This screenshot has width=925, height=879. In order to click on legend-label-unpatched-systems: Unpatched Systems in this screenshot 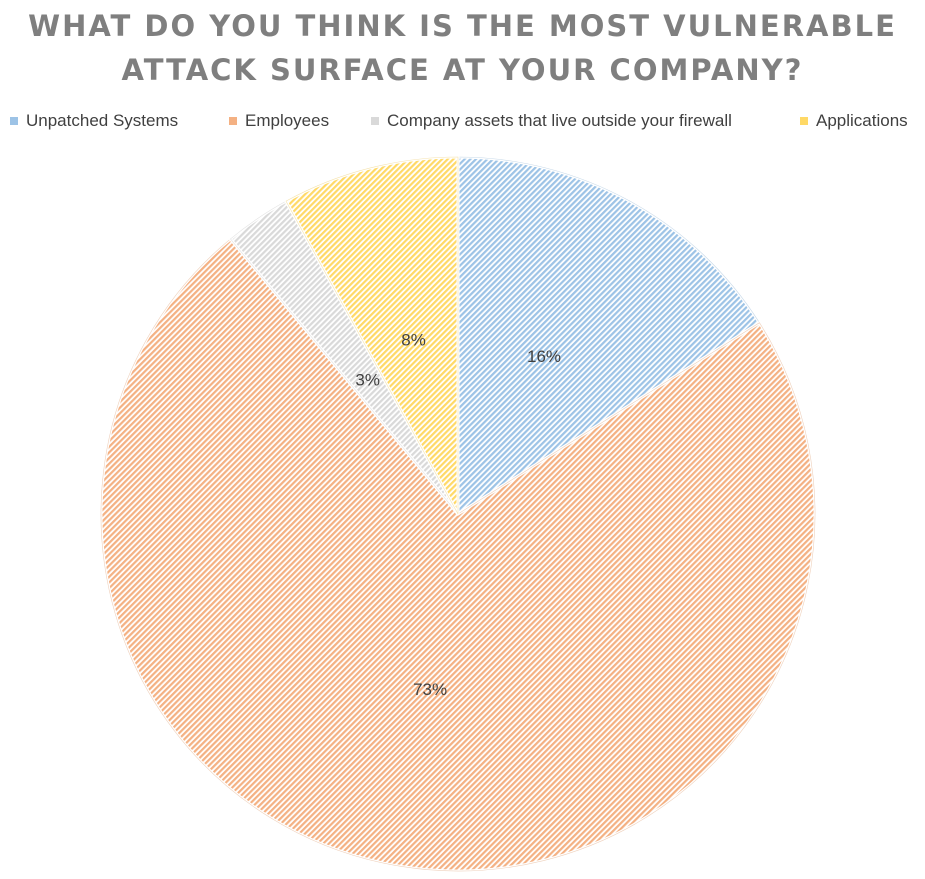, I will do `click(102, 120)`.